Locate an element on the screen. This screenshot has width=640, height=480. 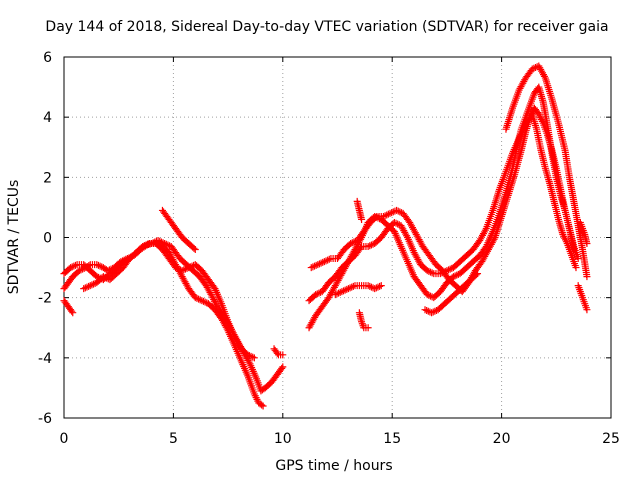
x-tick-label: 5 is located at coordinates (173, 439).